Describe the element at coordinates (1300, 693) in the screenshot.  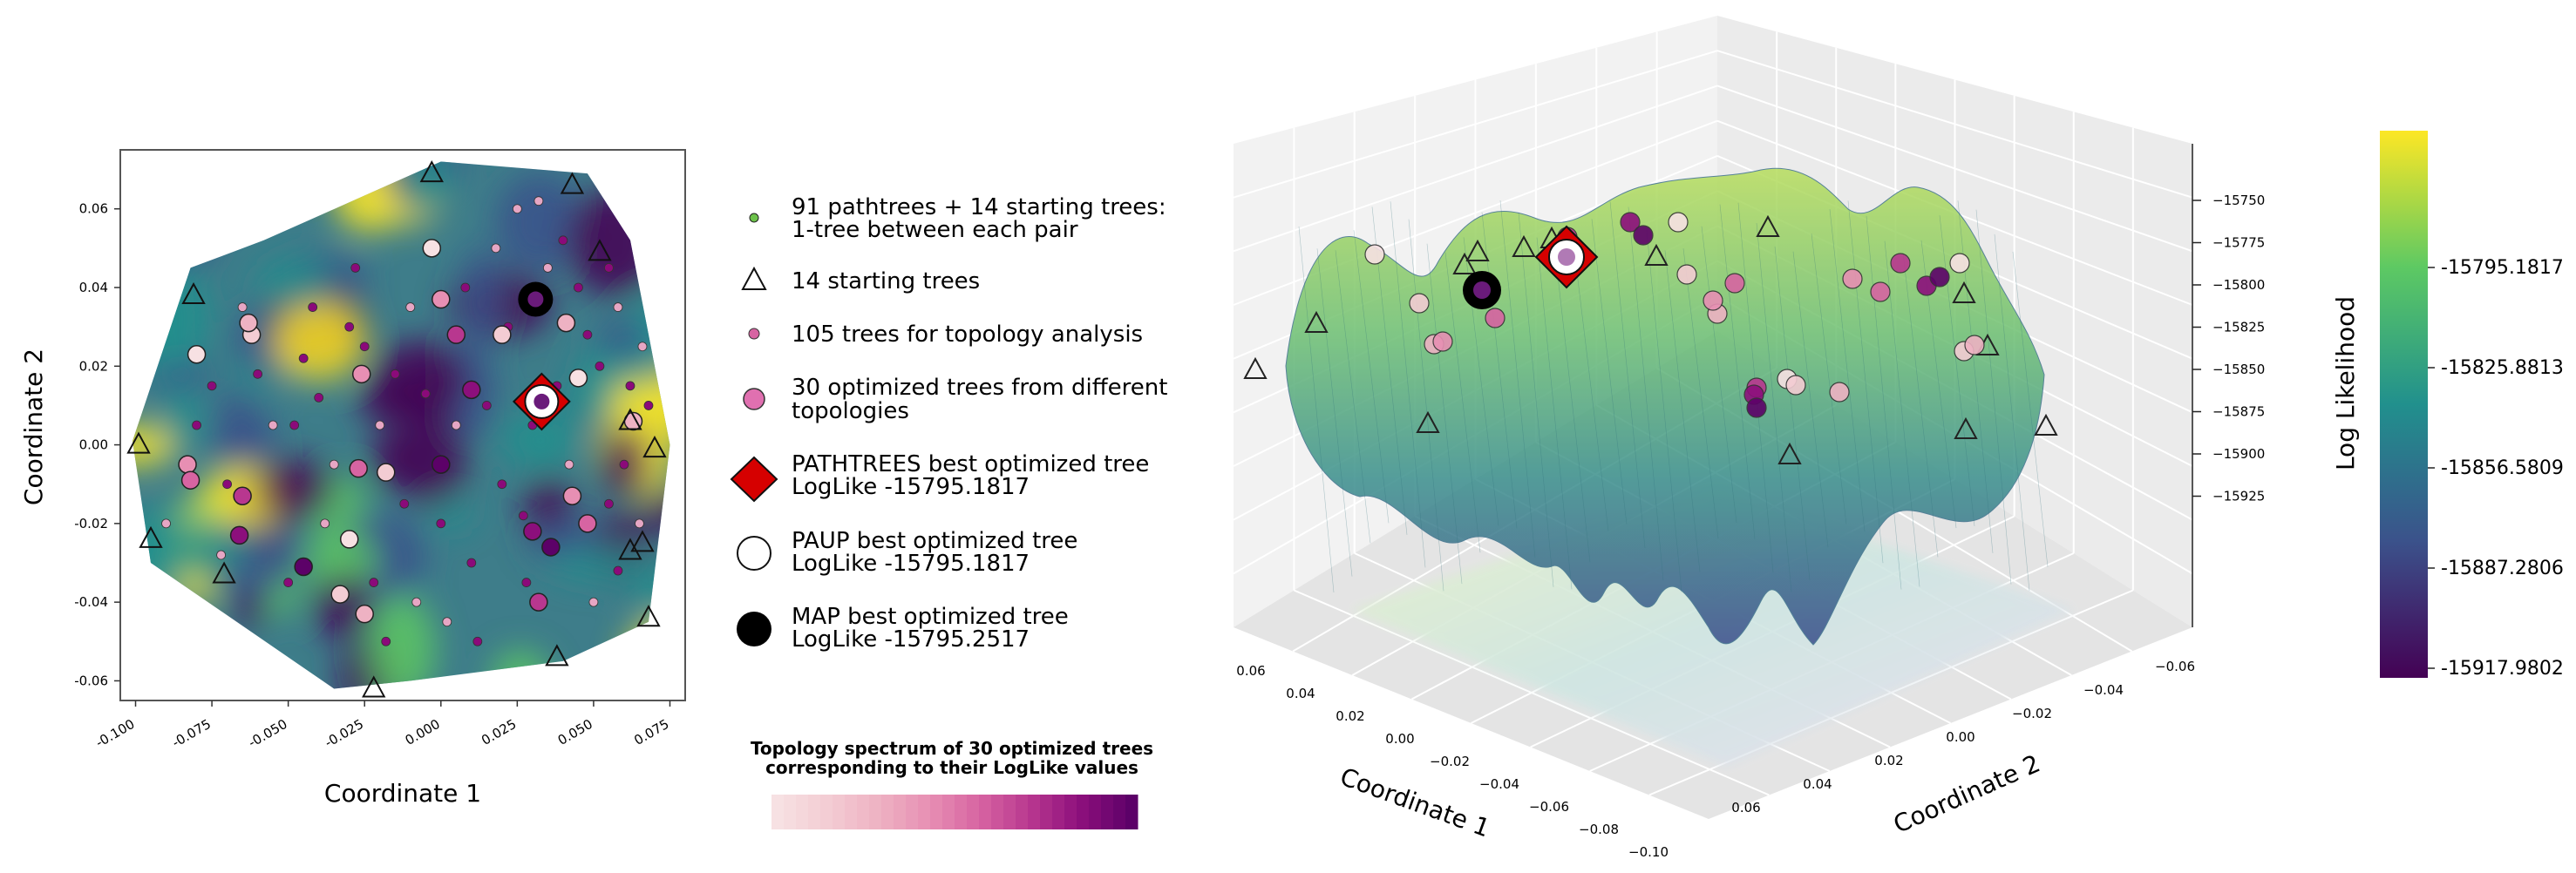
I see `x3d-tick-label: 0.04` at that location.